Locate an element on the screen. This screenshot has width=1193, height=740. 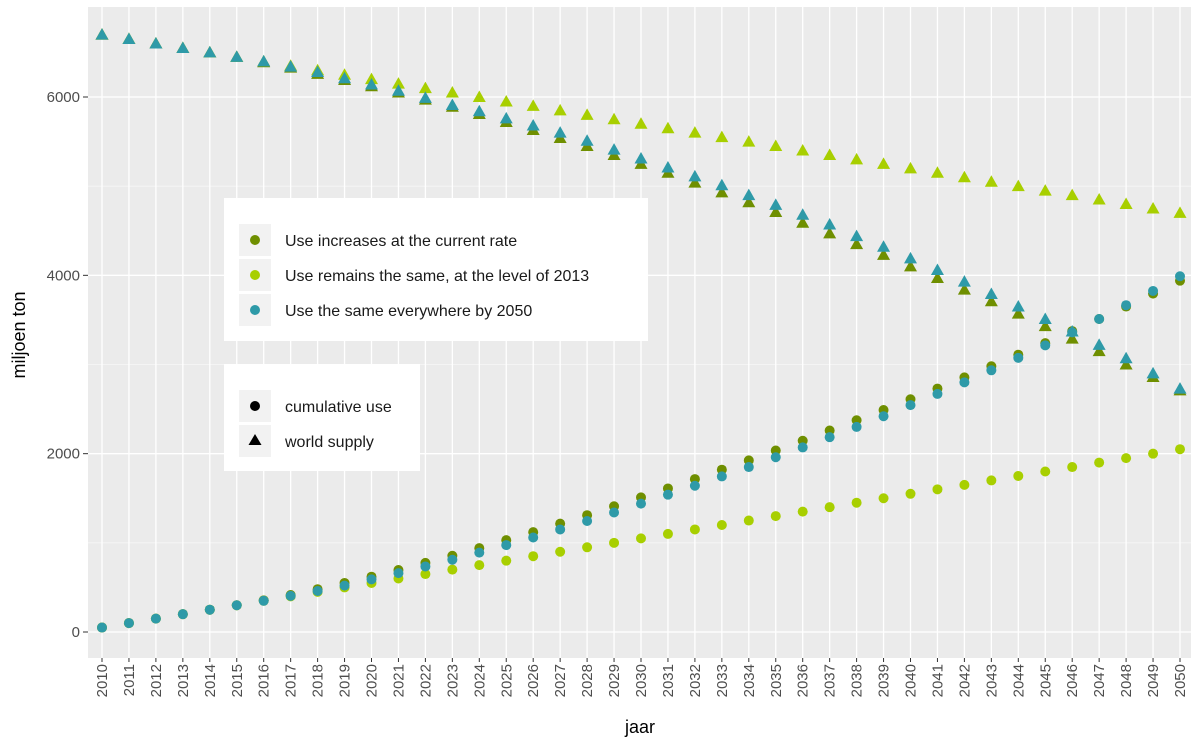
x-tick-label: 2018 is located at coordinates (318, 680).